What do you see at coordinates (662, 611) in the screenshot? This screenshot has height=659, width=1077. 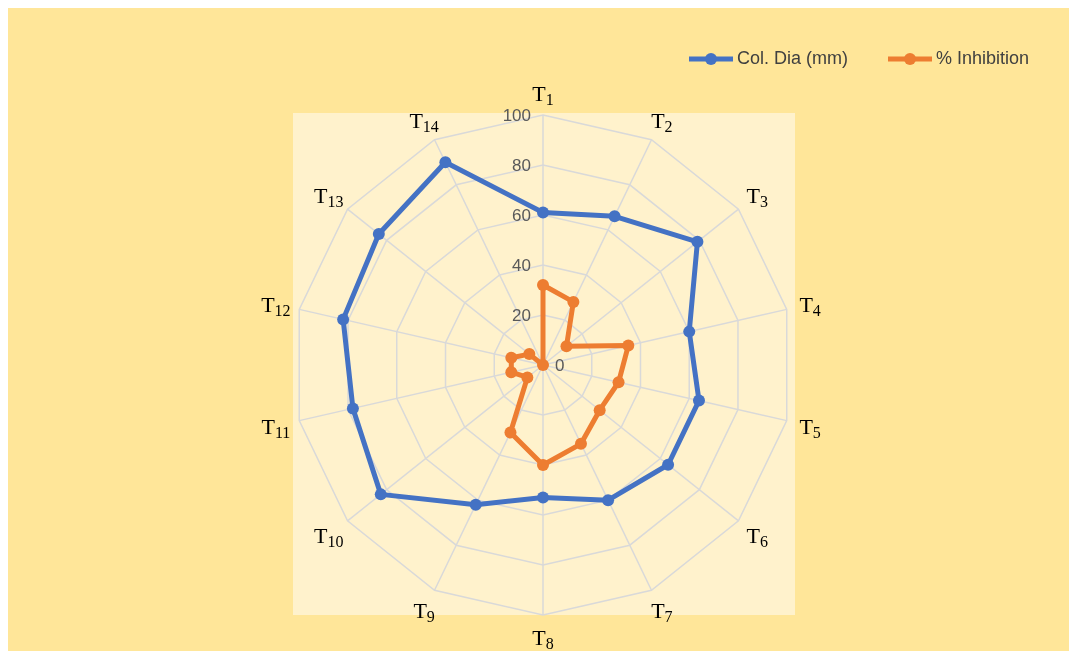 I see `spoke-label: T$_{7}$` at bounding box center [662, 611].